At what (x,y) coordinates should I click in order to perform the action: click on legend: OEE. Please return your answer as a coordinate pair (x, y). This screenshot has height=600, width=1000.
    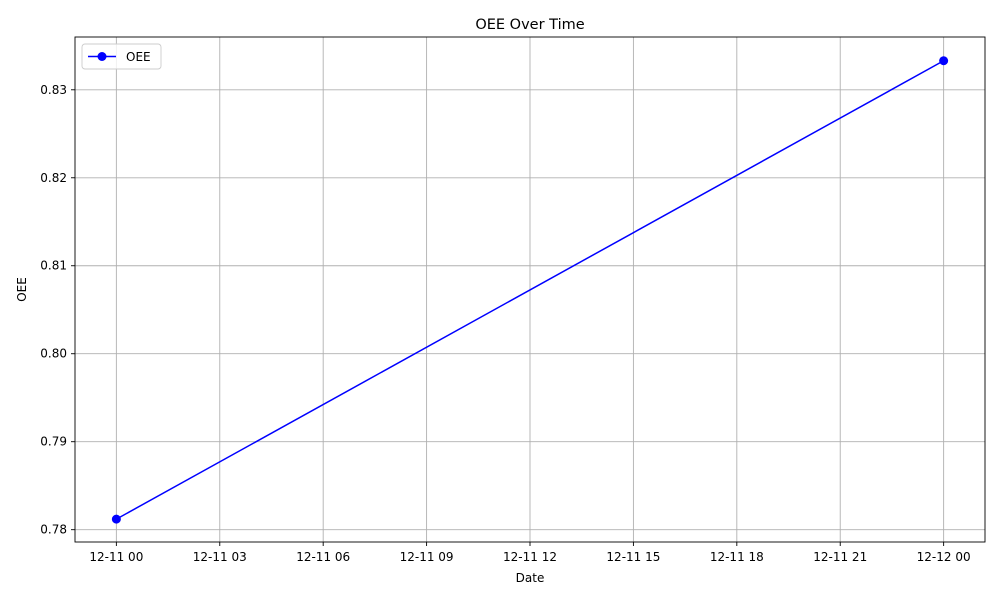
    Looking at the image, I should click on (121, 56).